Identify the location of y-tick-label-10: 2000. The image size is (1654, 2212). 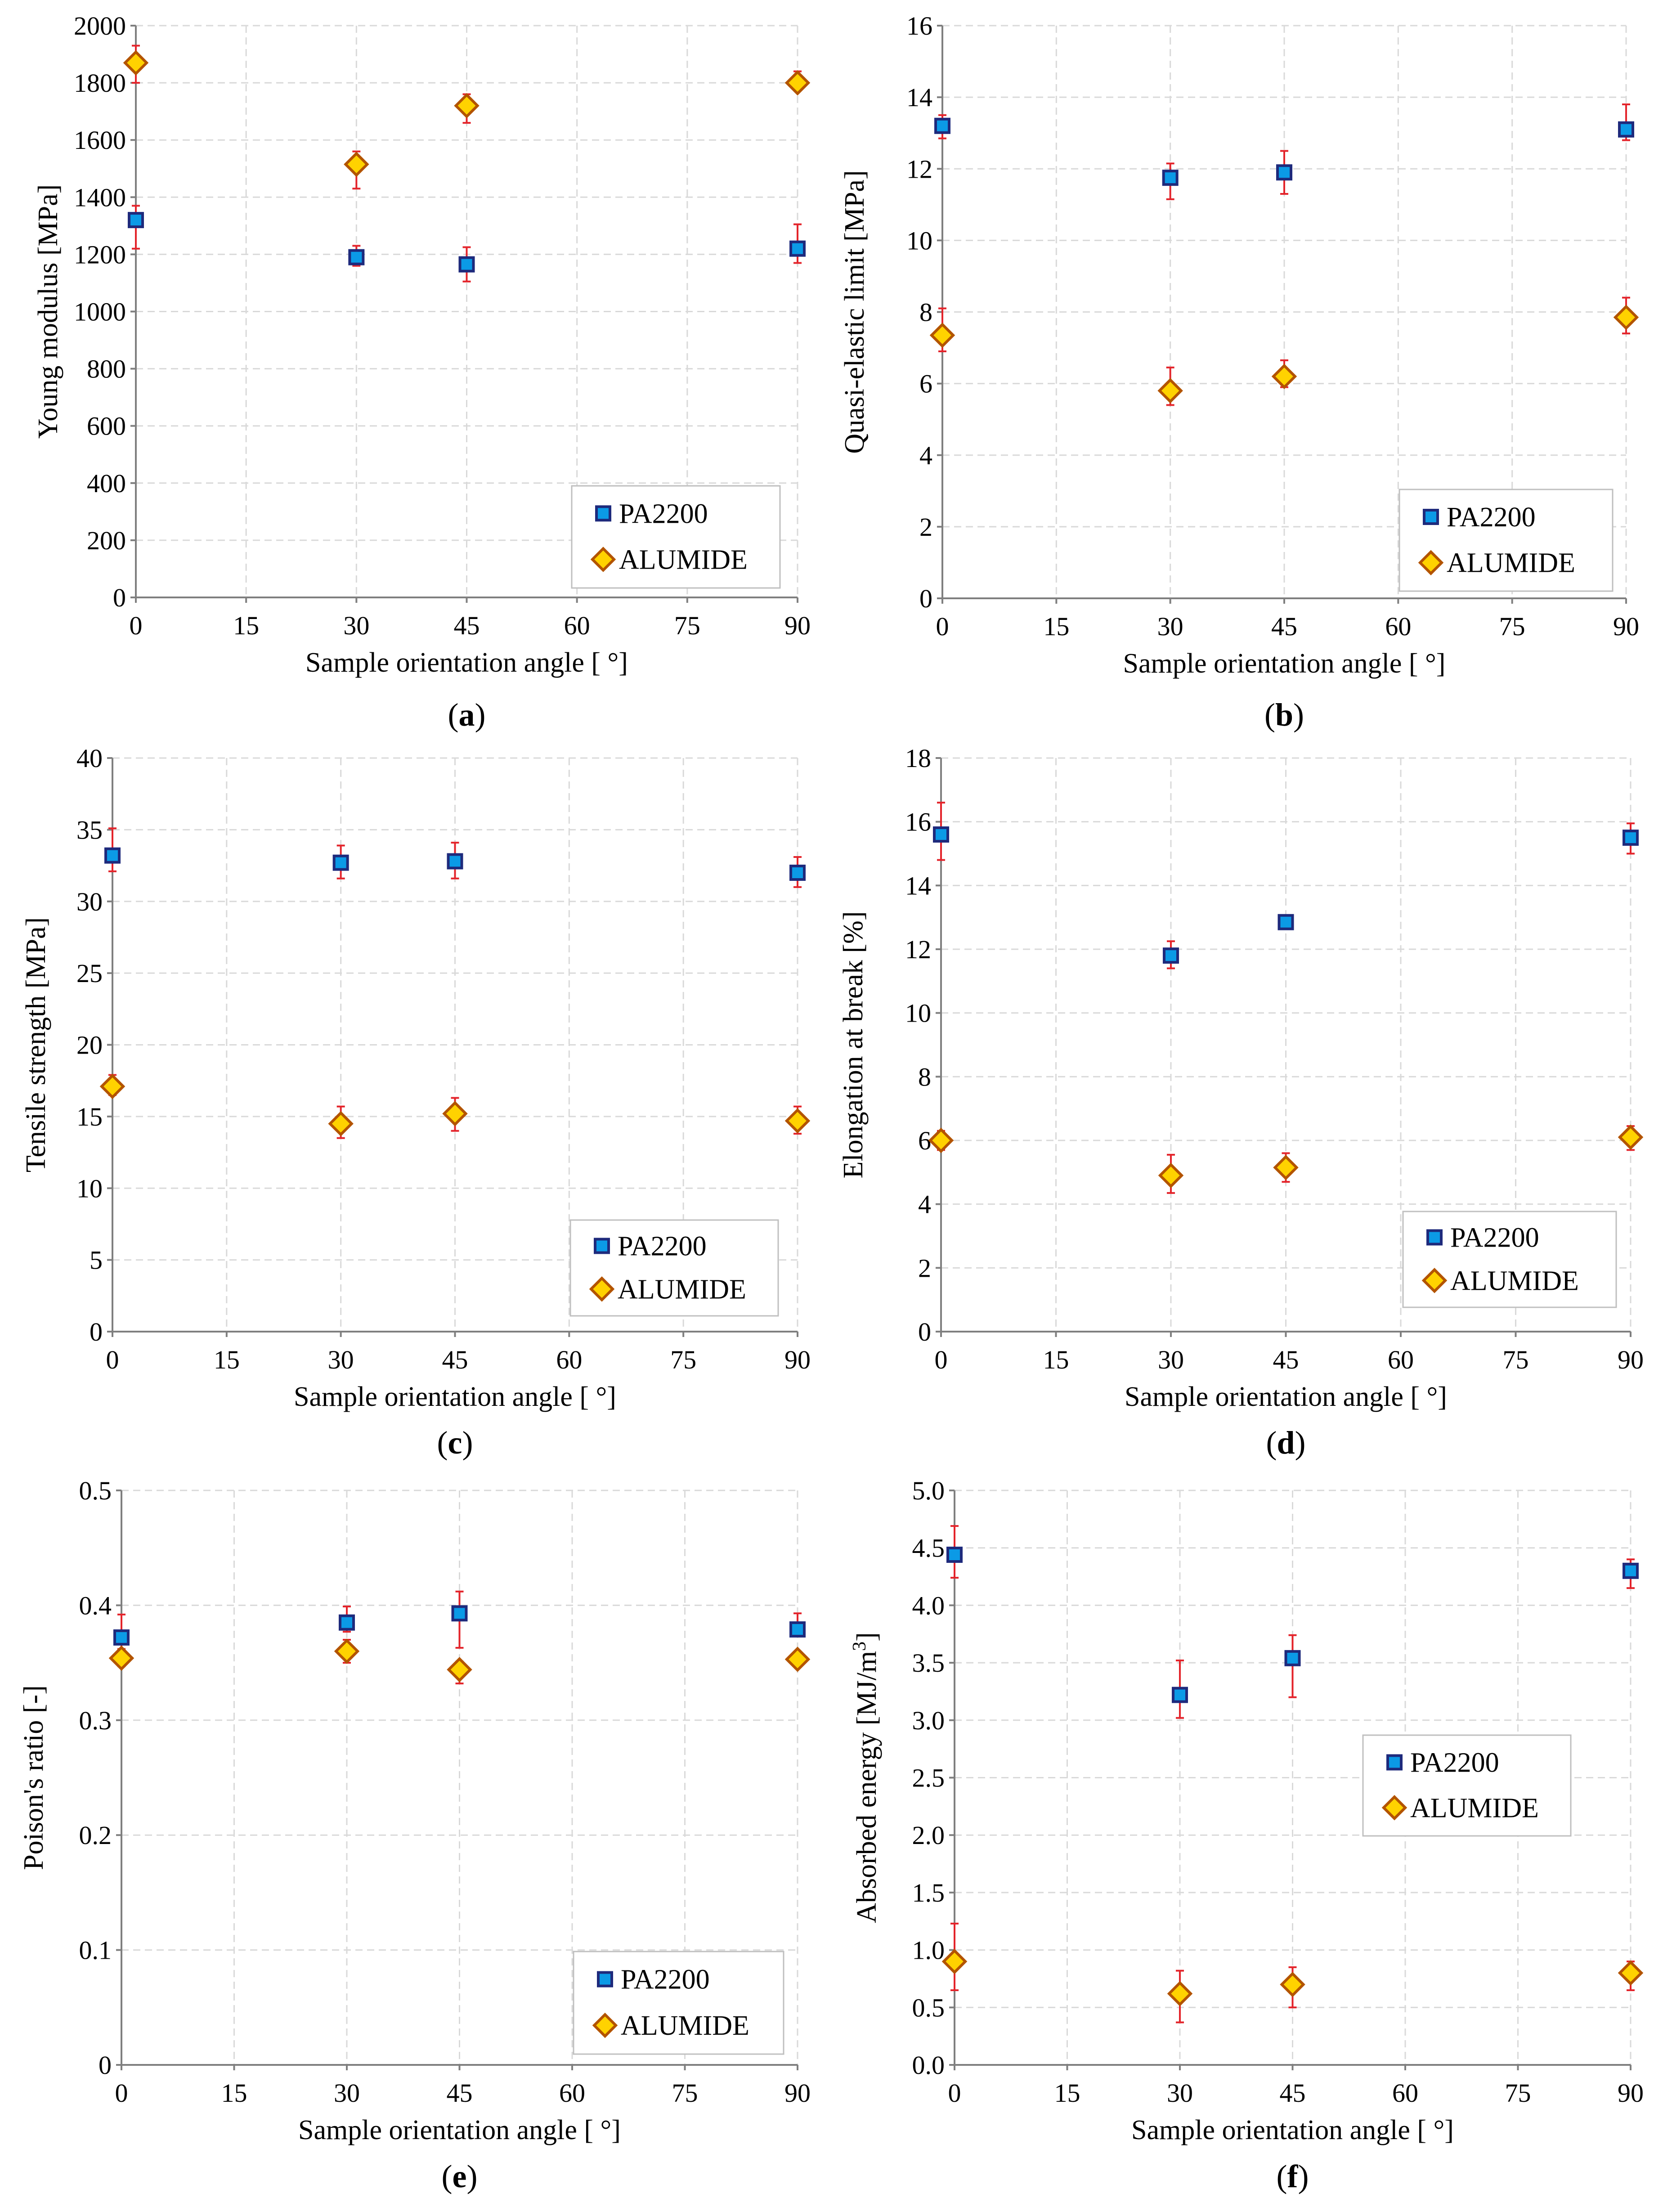
(100, 25).